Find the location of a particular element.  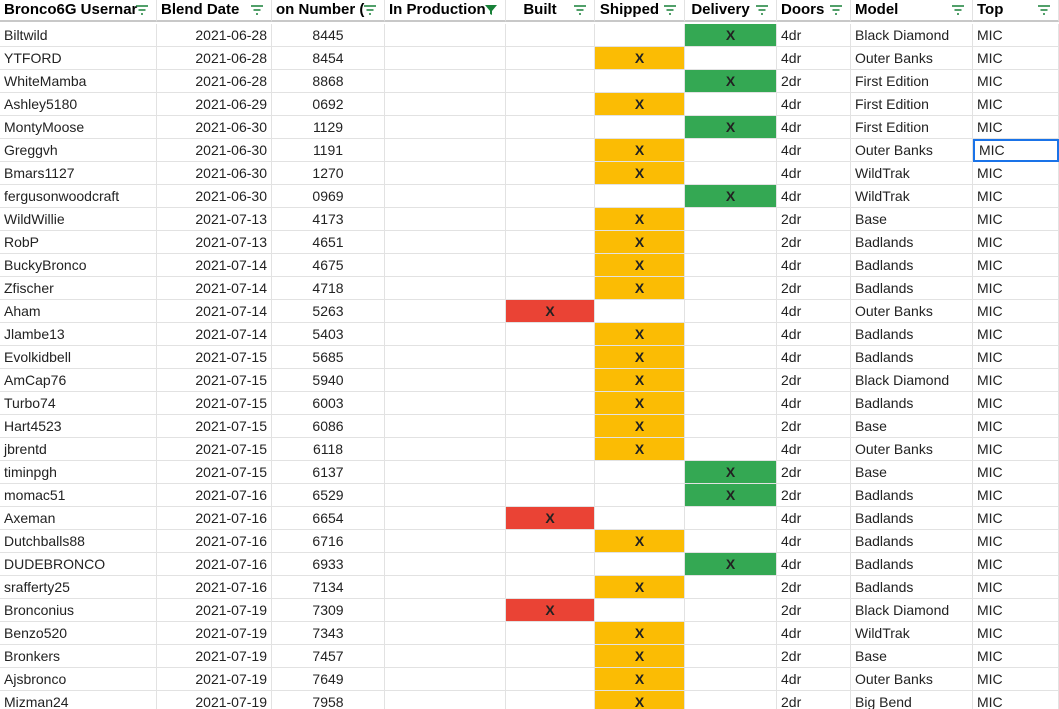

column-header: Delivery is located at coordinates (731, 11).